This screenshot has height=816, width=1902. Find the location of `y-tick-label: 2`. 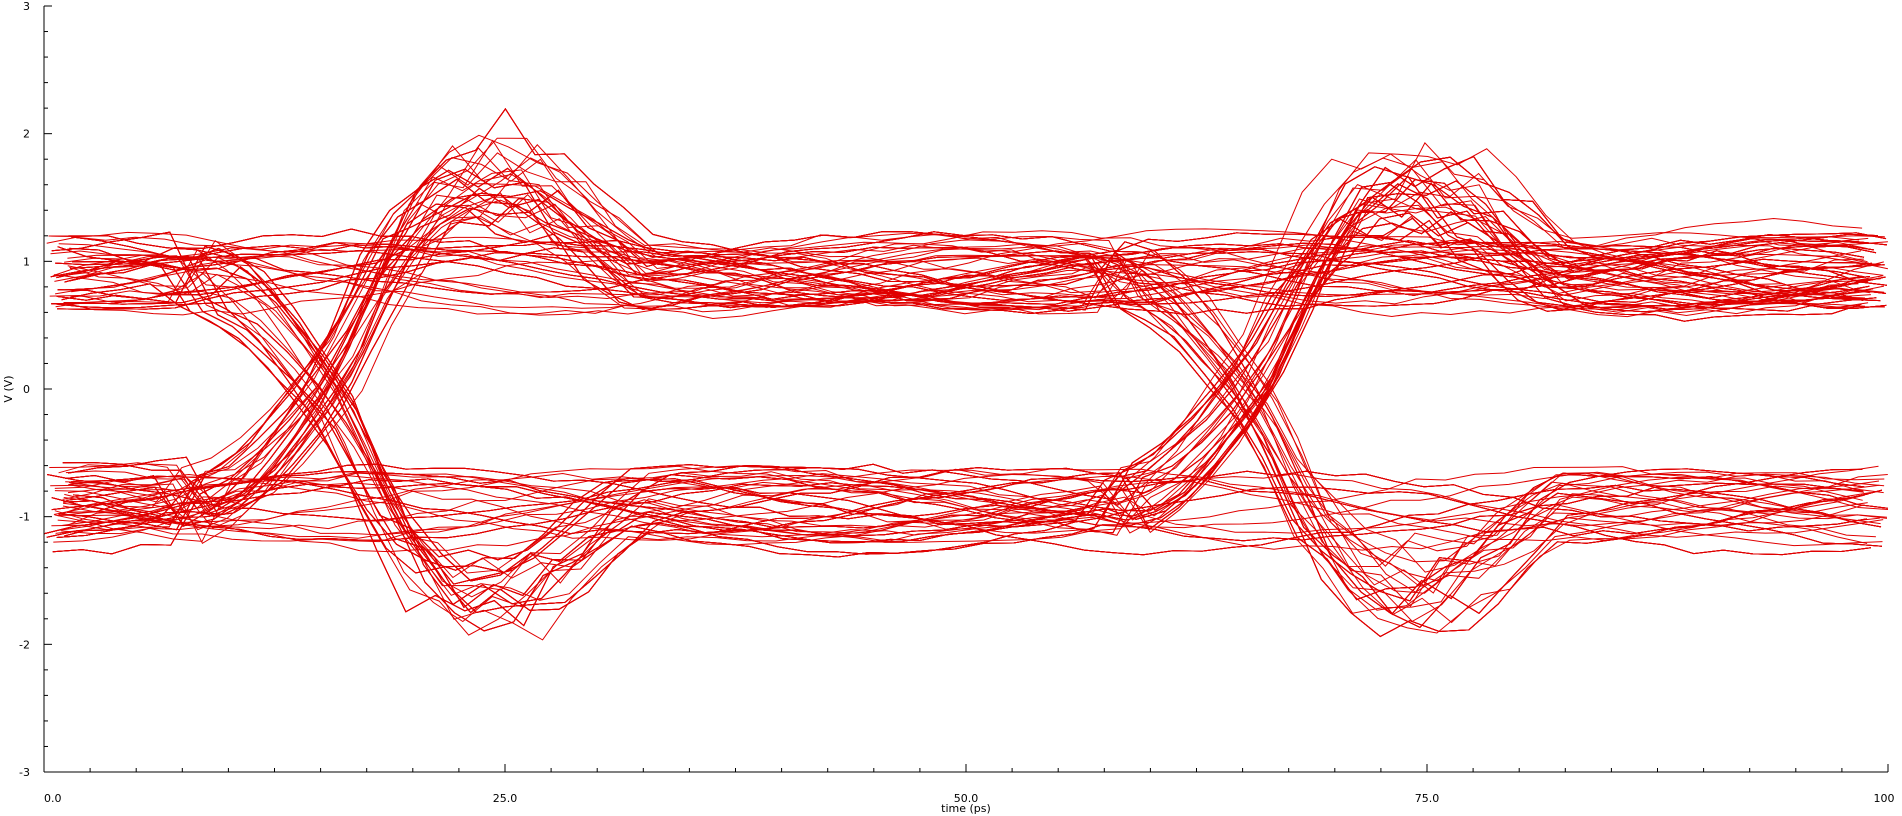

y-tick-label: 2 is located at coordinates (26, 134).